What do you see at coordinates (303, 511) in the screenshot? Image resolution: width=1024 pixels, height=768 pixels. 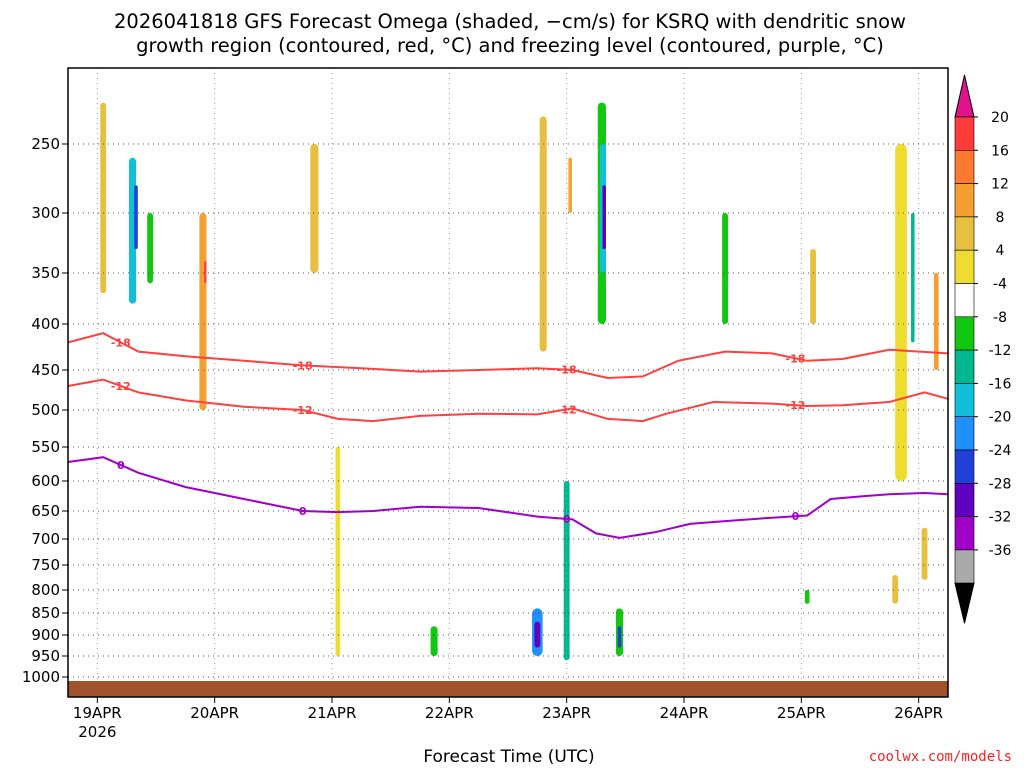 I see `contour-label-freezing-level-1: 0` at bounding box center [303, 511].